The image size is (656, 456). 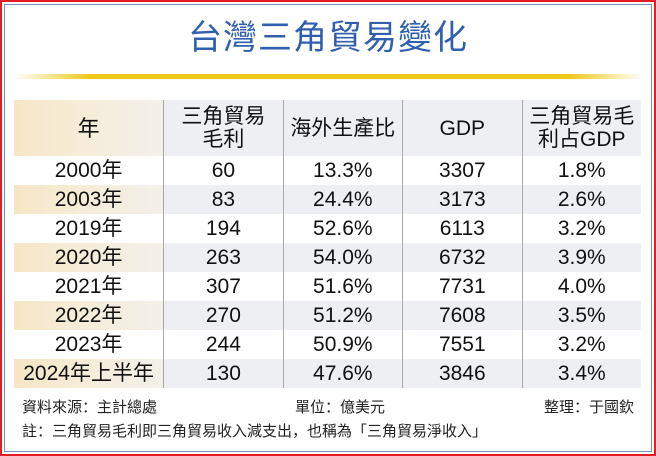 What do you see at coordinates (462, 344) in the screenshot?
I see `cell-gdp: 7551` at bounding box center [462, 344].